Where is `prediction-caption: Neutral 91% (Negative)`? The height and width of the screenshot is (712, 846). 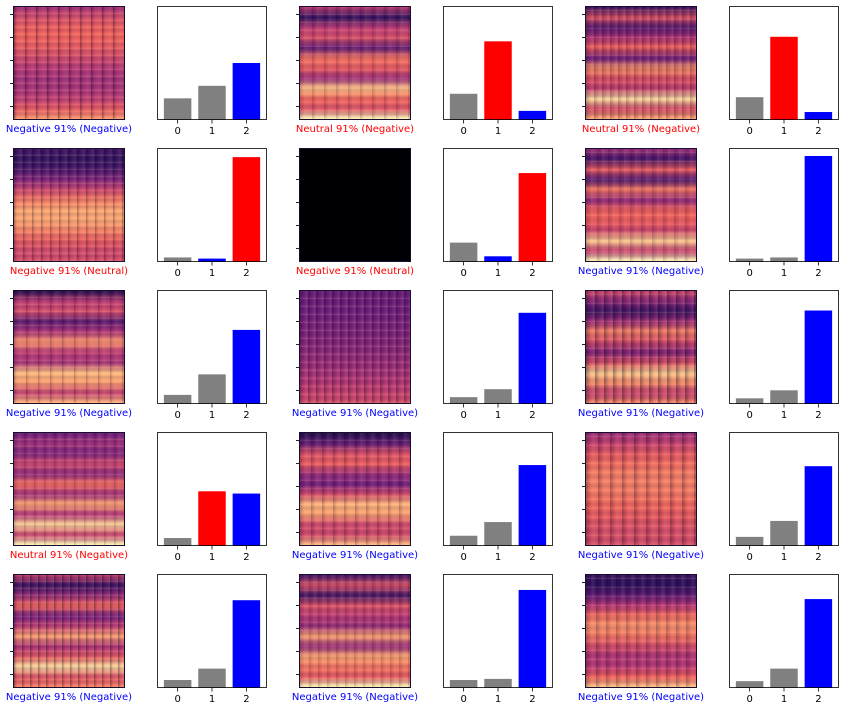 prediction-caption: Neutral 91% (Negative) is located at coordinates (641, 129).